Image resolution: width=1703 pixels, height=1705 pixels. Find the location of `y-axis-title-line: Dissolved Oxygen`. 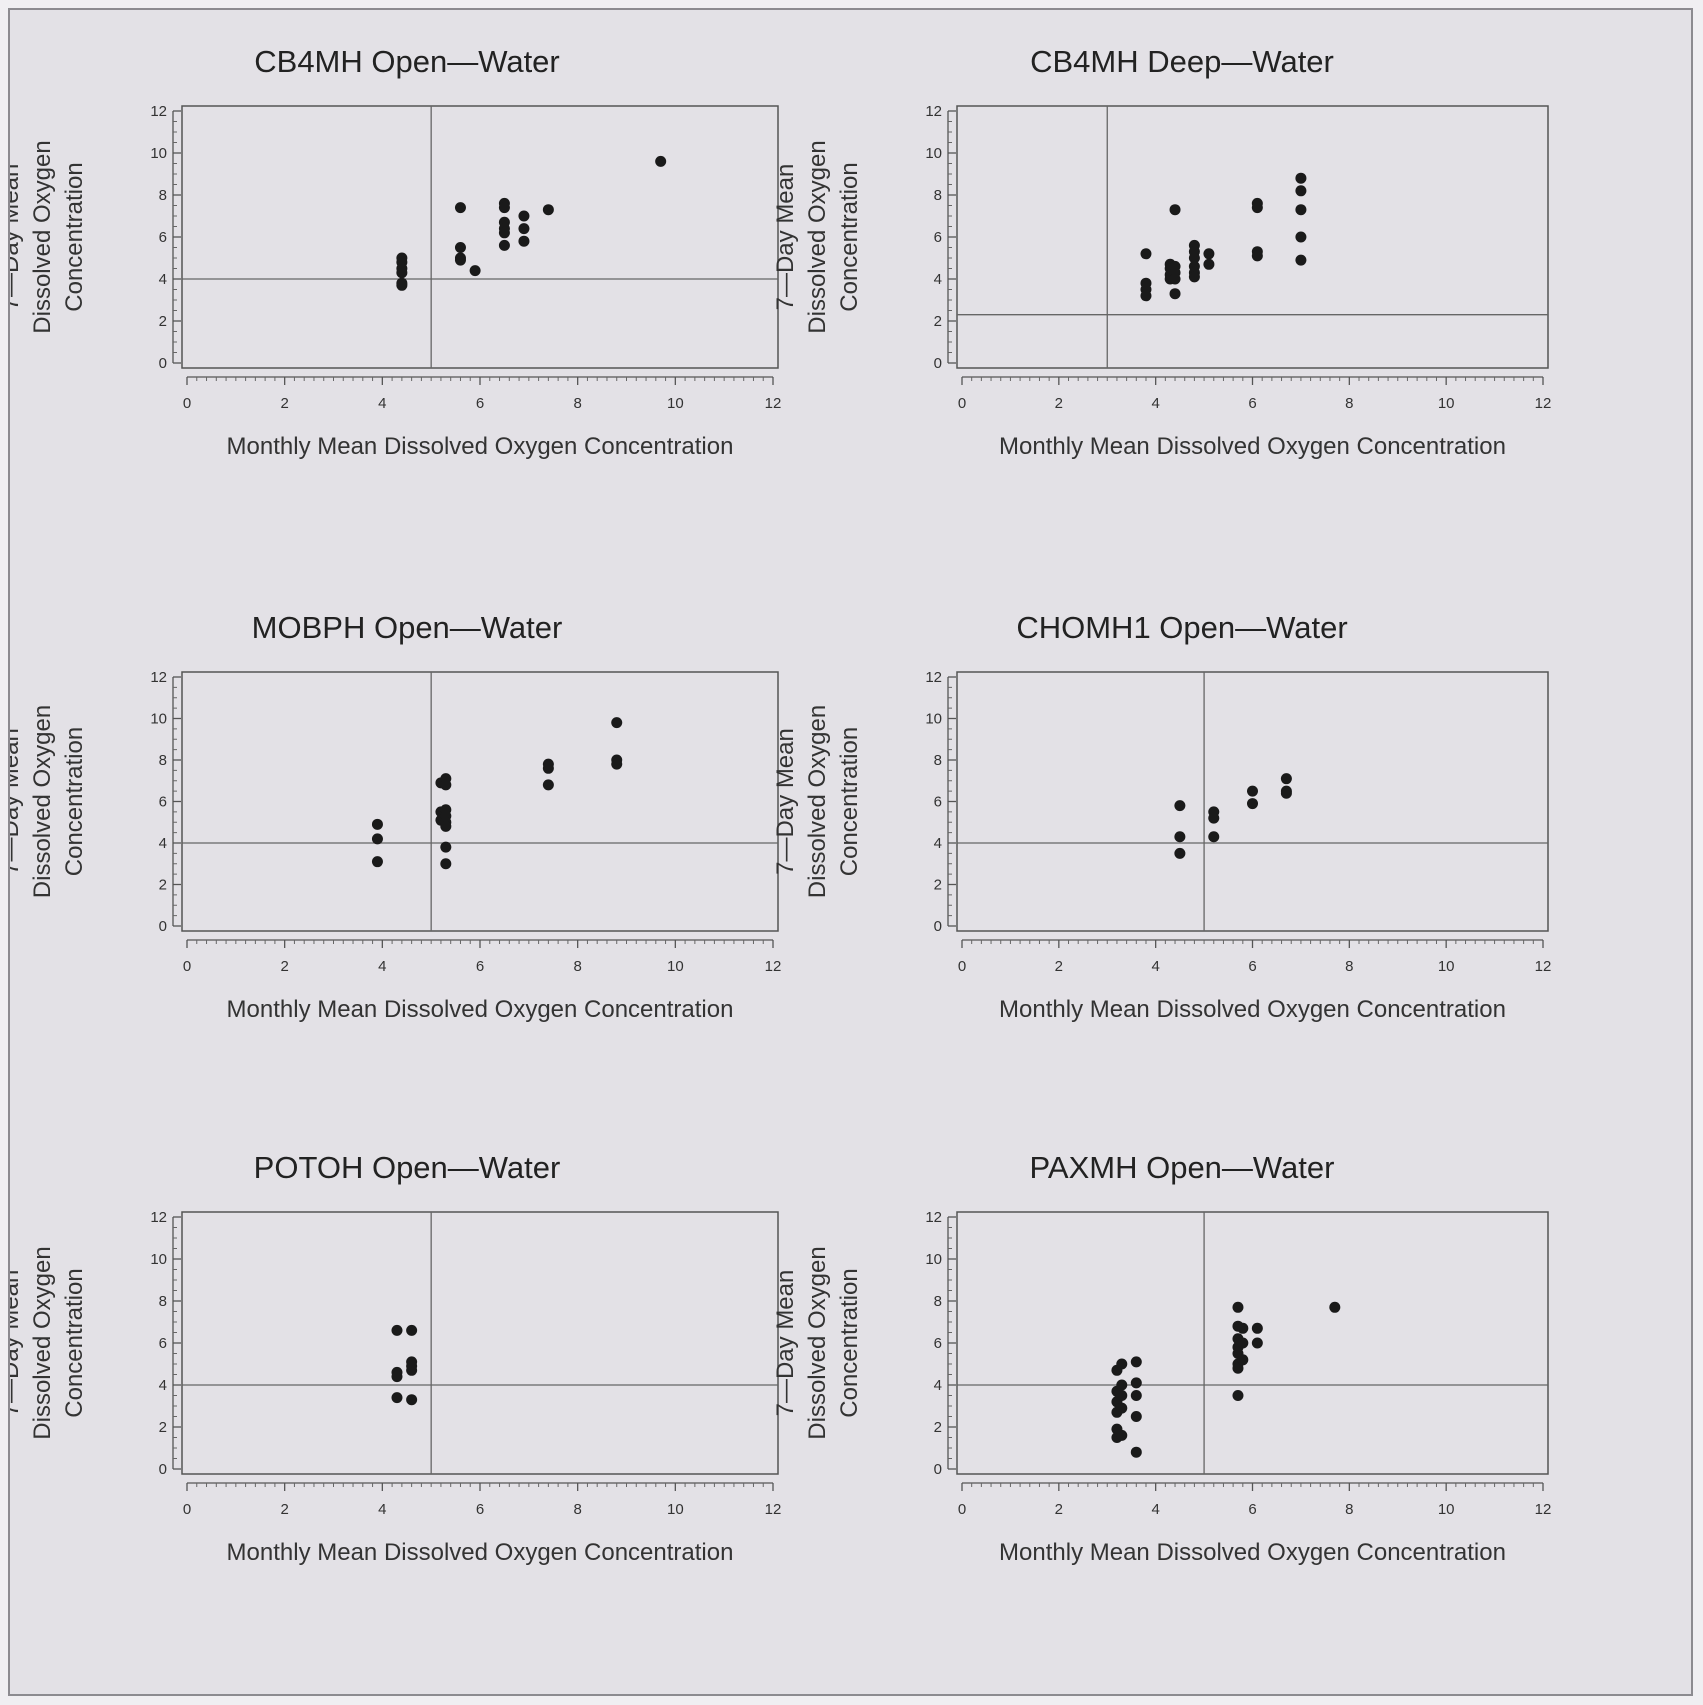

y-axis-title-line: Dissolved Oxygen is located at coordinates (817, 1342).